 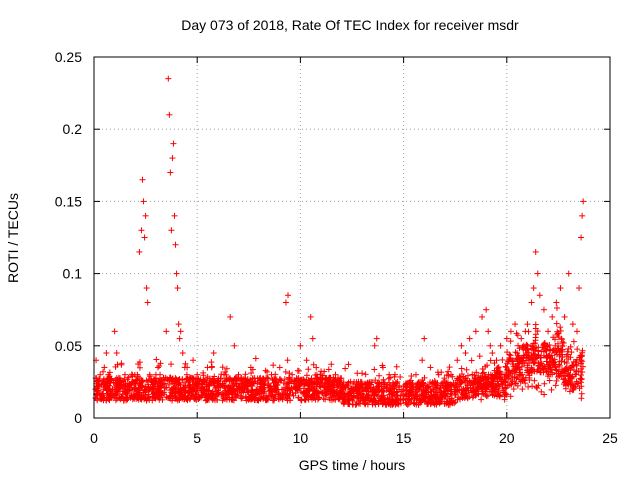 I want to click on y-tick-label: 0.15, so click(x=68, y=201).